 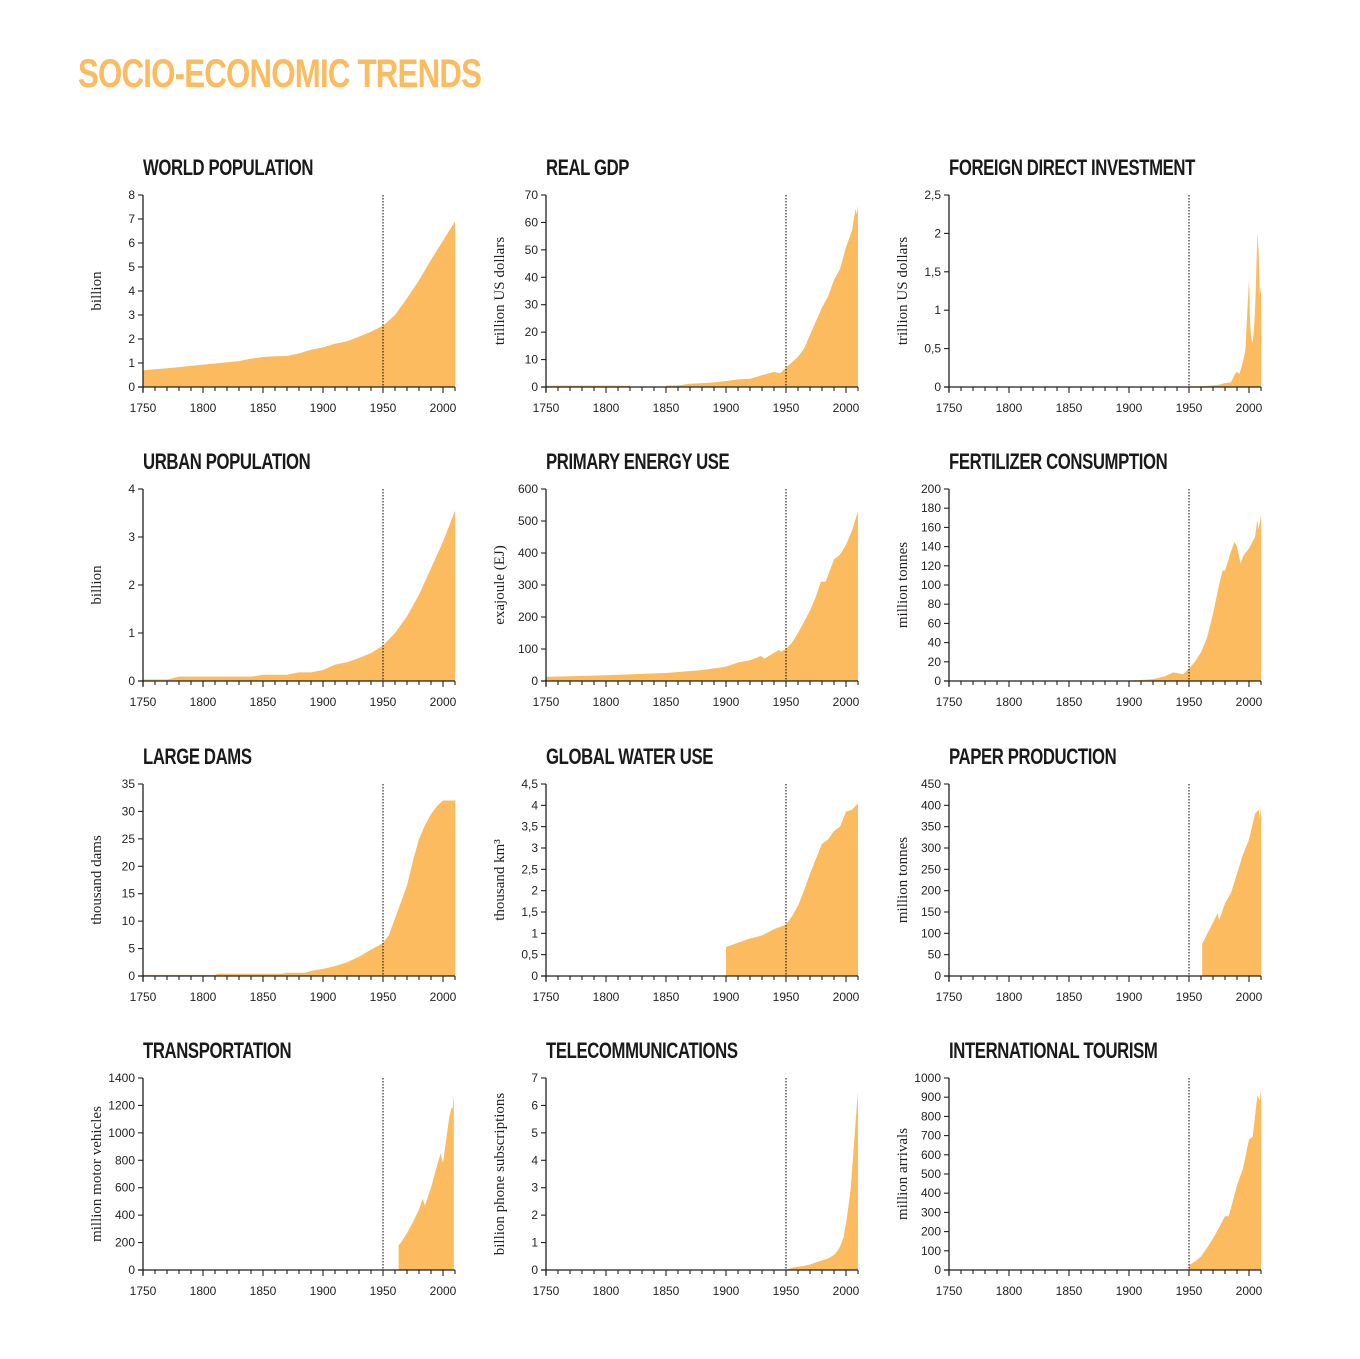 What do you see at coordinates (534, 1243) in the screenshot?
I see `y-tick-label: 1` at bounding box center [534, 1243].